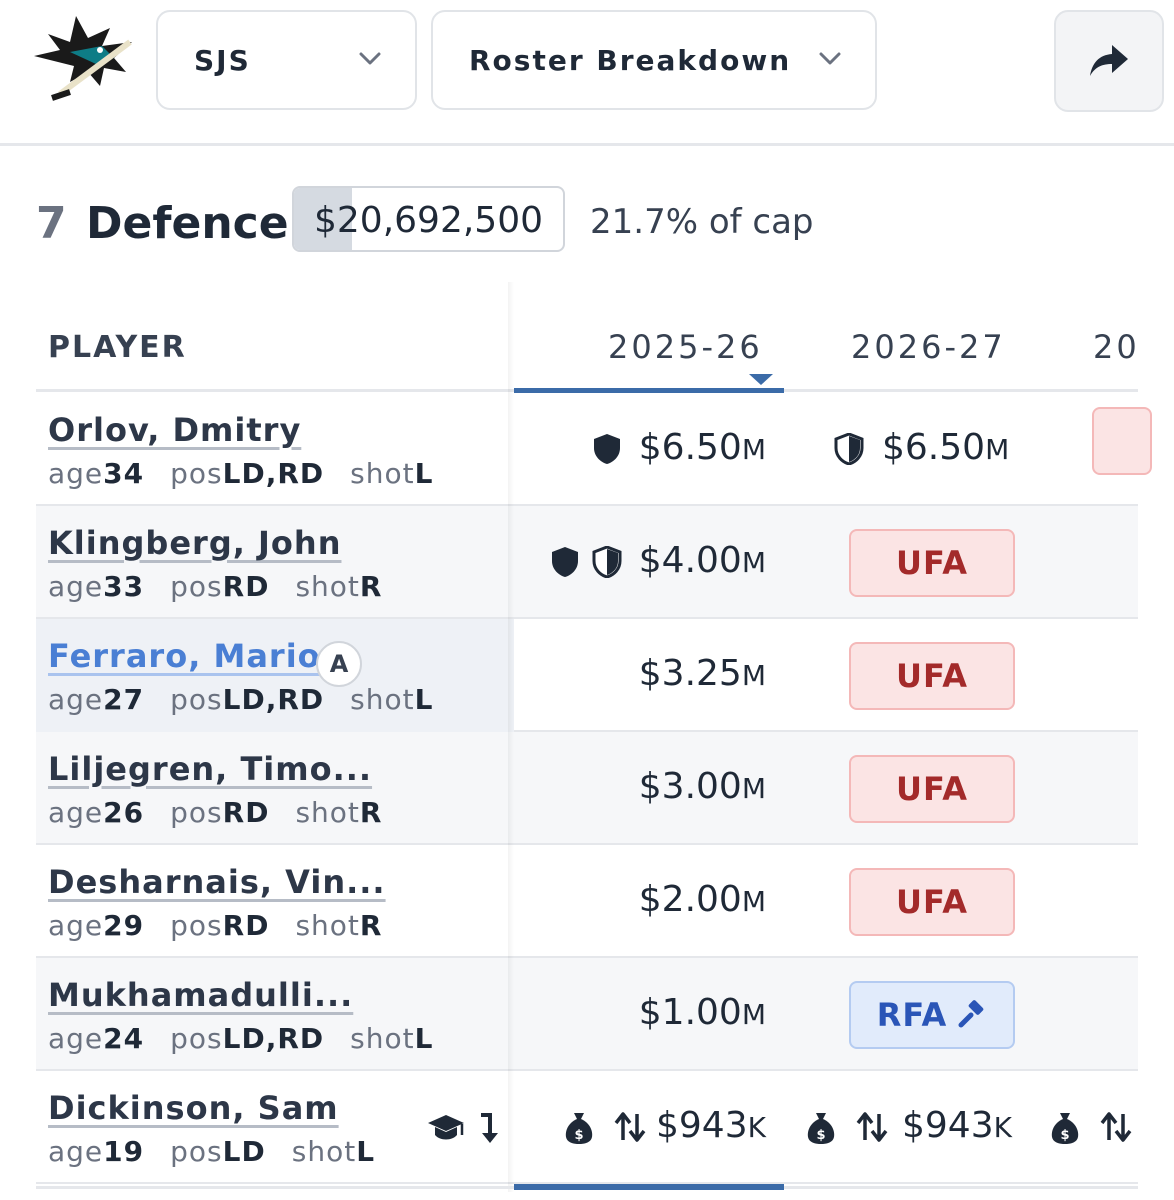 Image resolution: width=1174 pixels, height=1200 pixels. I want to click on sort-desc-icon, so click(761, 379).